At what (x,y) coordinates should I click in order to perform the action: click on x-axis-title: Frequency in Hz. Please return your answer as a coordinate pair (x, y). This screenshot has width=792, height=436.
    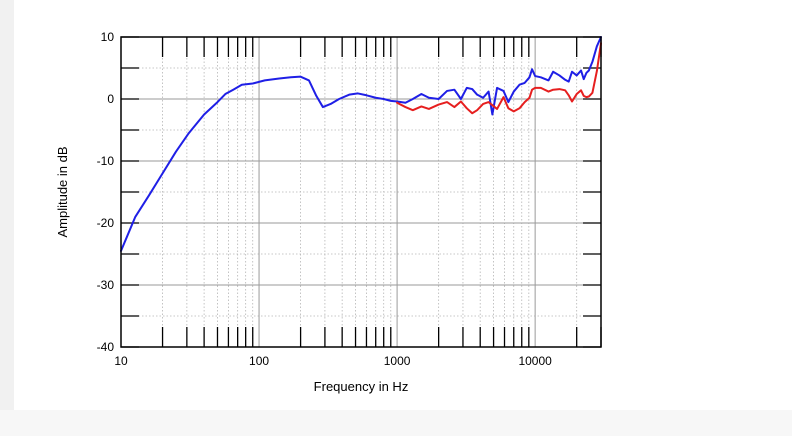
    Looking at the image, I should click on (361, 386).